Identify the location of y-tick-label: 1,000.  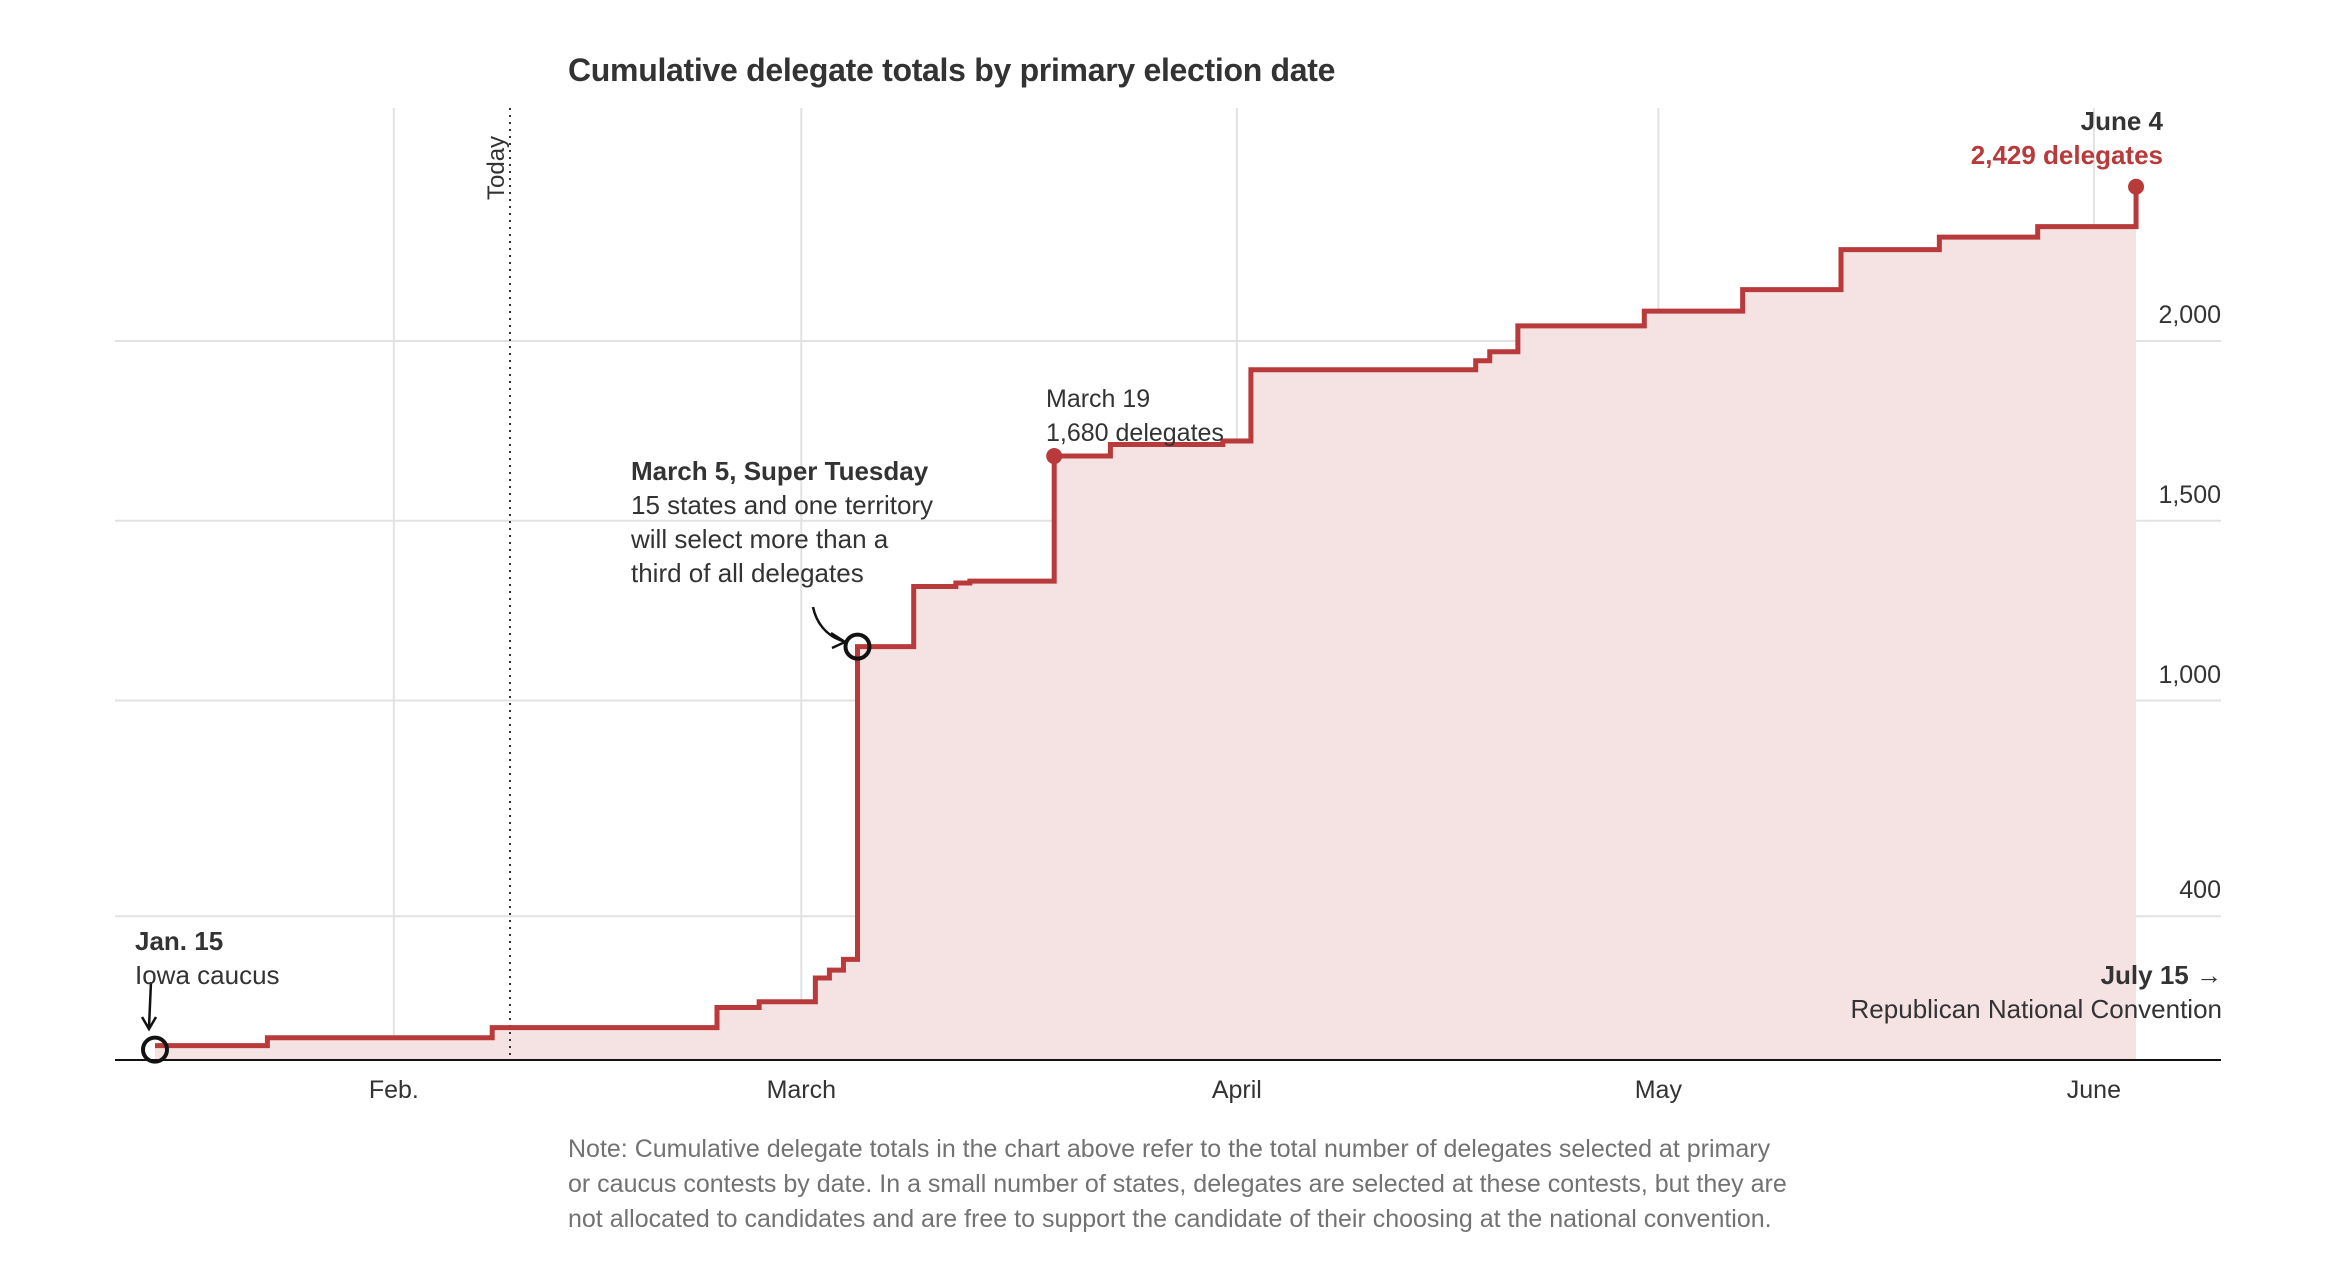
(2189, 674).